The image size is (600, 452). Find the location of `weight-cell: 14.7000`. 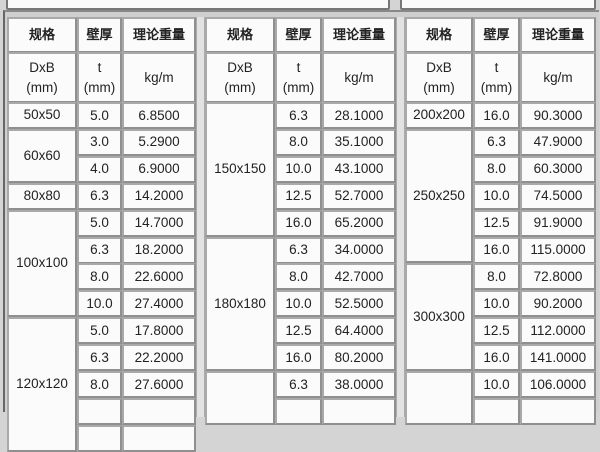

weight-cell: 14.7000 is located at coordinates (159, 223).